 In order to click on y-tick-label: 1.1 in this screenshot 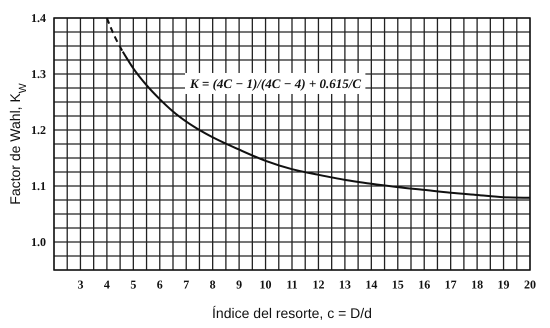, I will do `click(38, 185)`.